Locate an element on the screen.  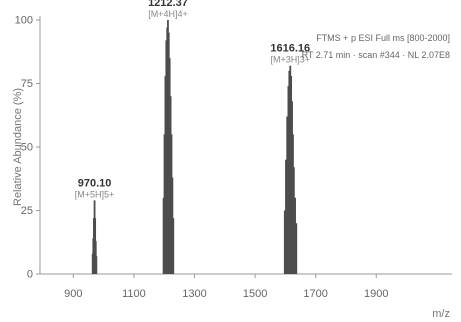
x-axis: 900 1100 1300 1500 1700 1900 is located at coordinates (246, 286).